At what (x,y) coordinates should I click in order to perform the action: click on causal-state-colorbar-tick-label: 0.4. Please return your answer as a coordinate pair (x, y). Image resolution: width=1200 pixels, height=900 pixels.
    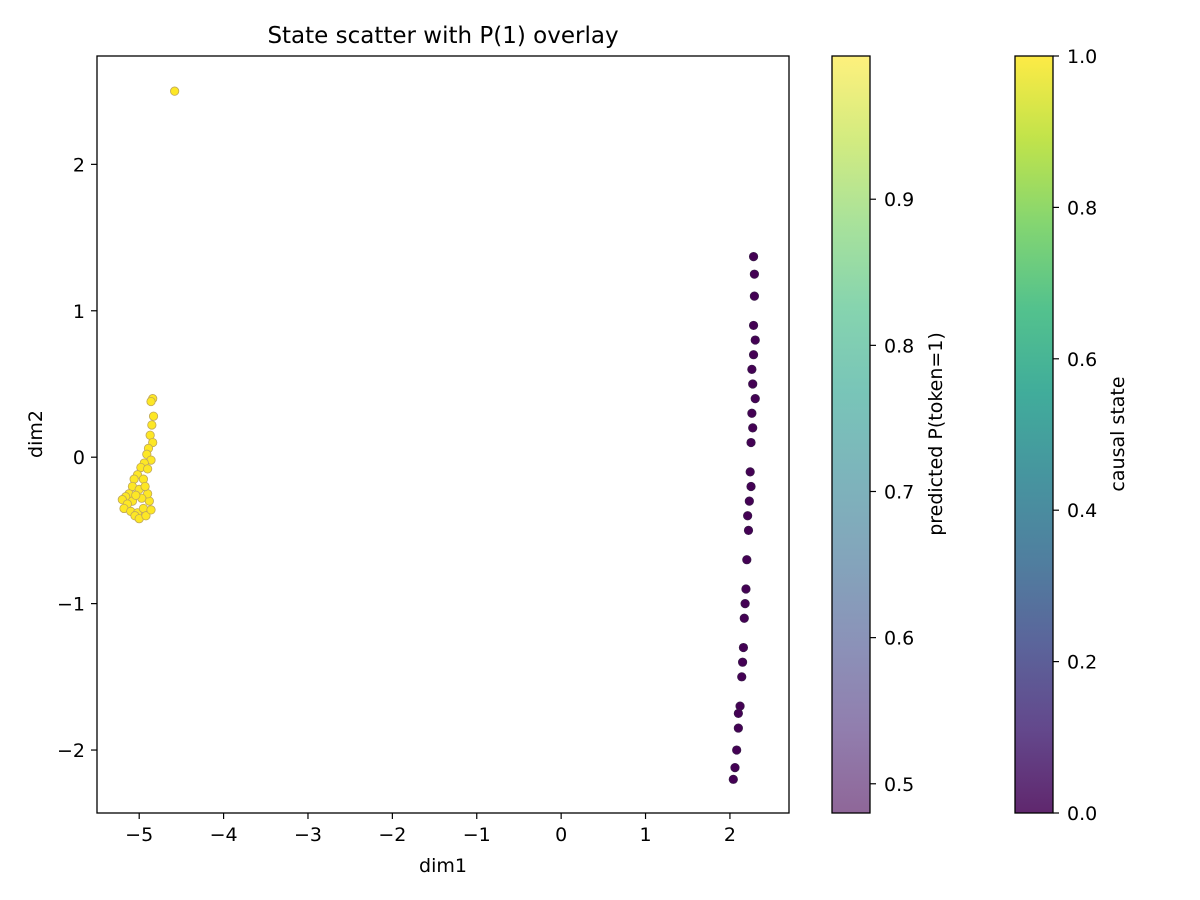
    Looking at the image, I should click on (1082, 511).